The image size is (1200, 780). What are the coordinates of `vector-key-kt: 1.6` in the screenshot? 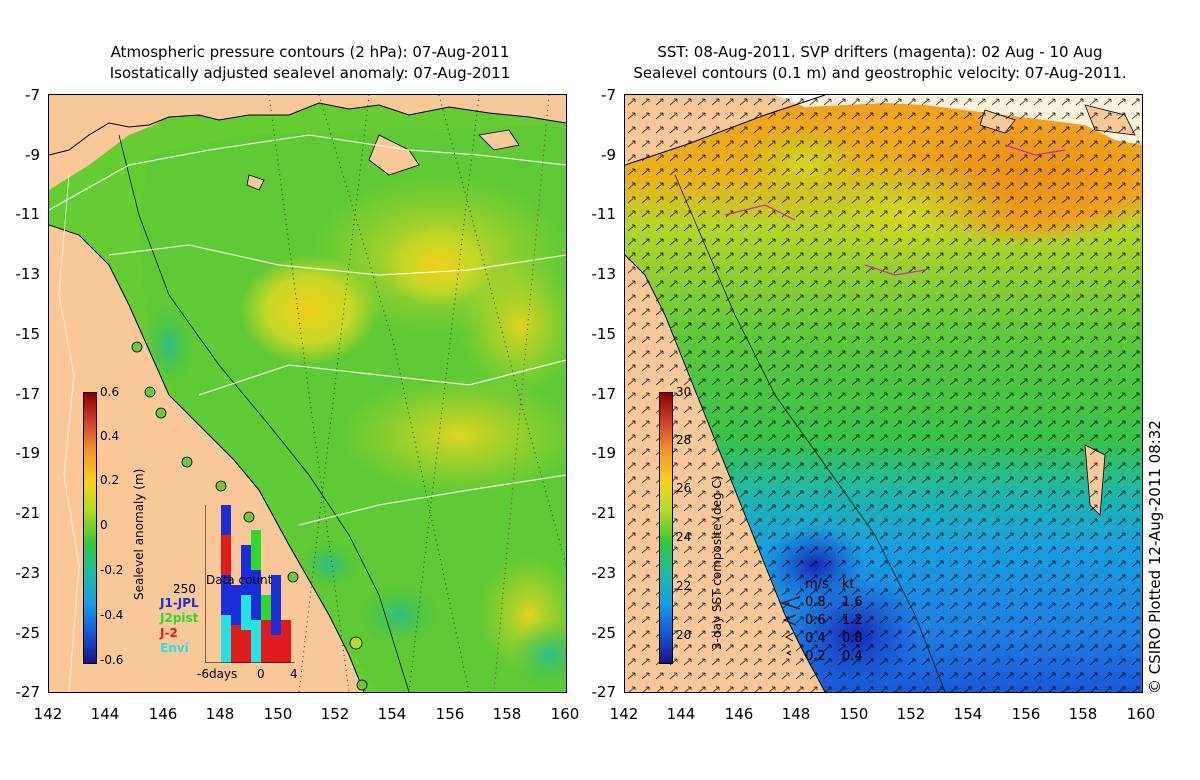 It's located at (852, 602).